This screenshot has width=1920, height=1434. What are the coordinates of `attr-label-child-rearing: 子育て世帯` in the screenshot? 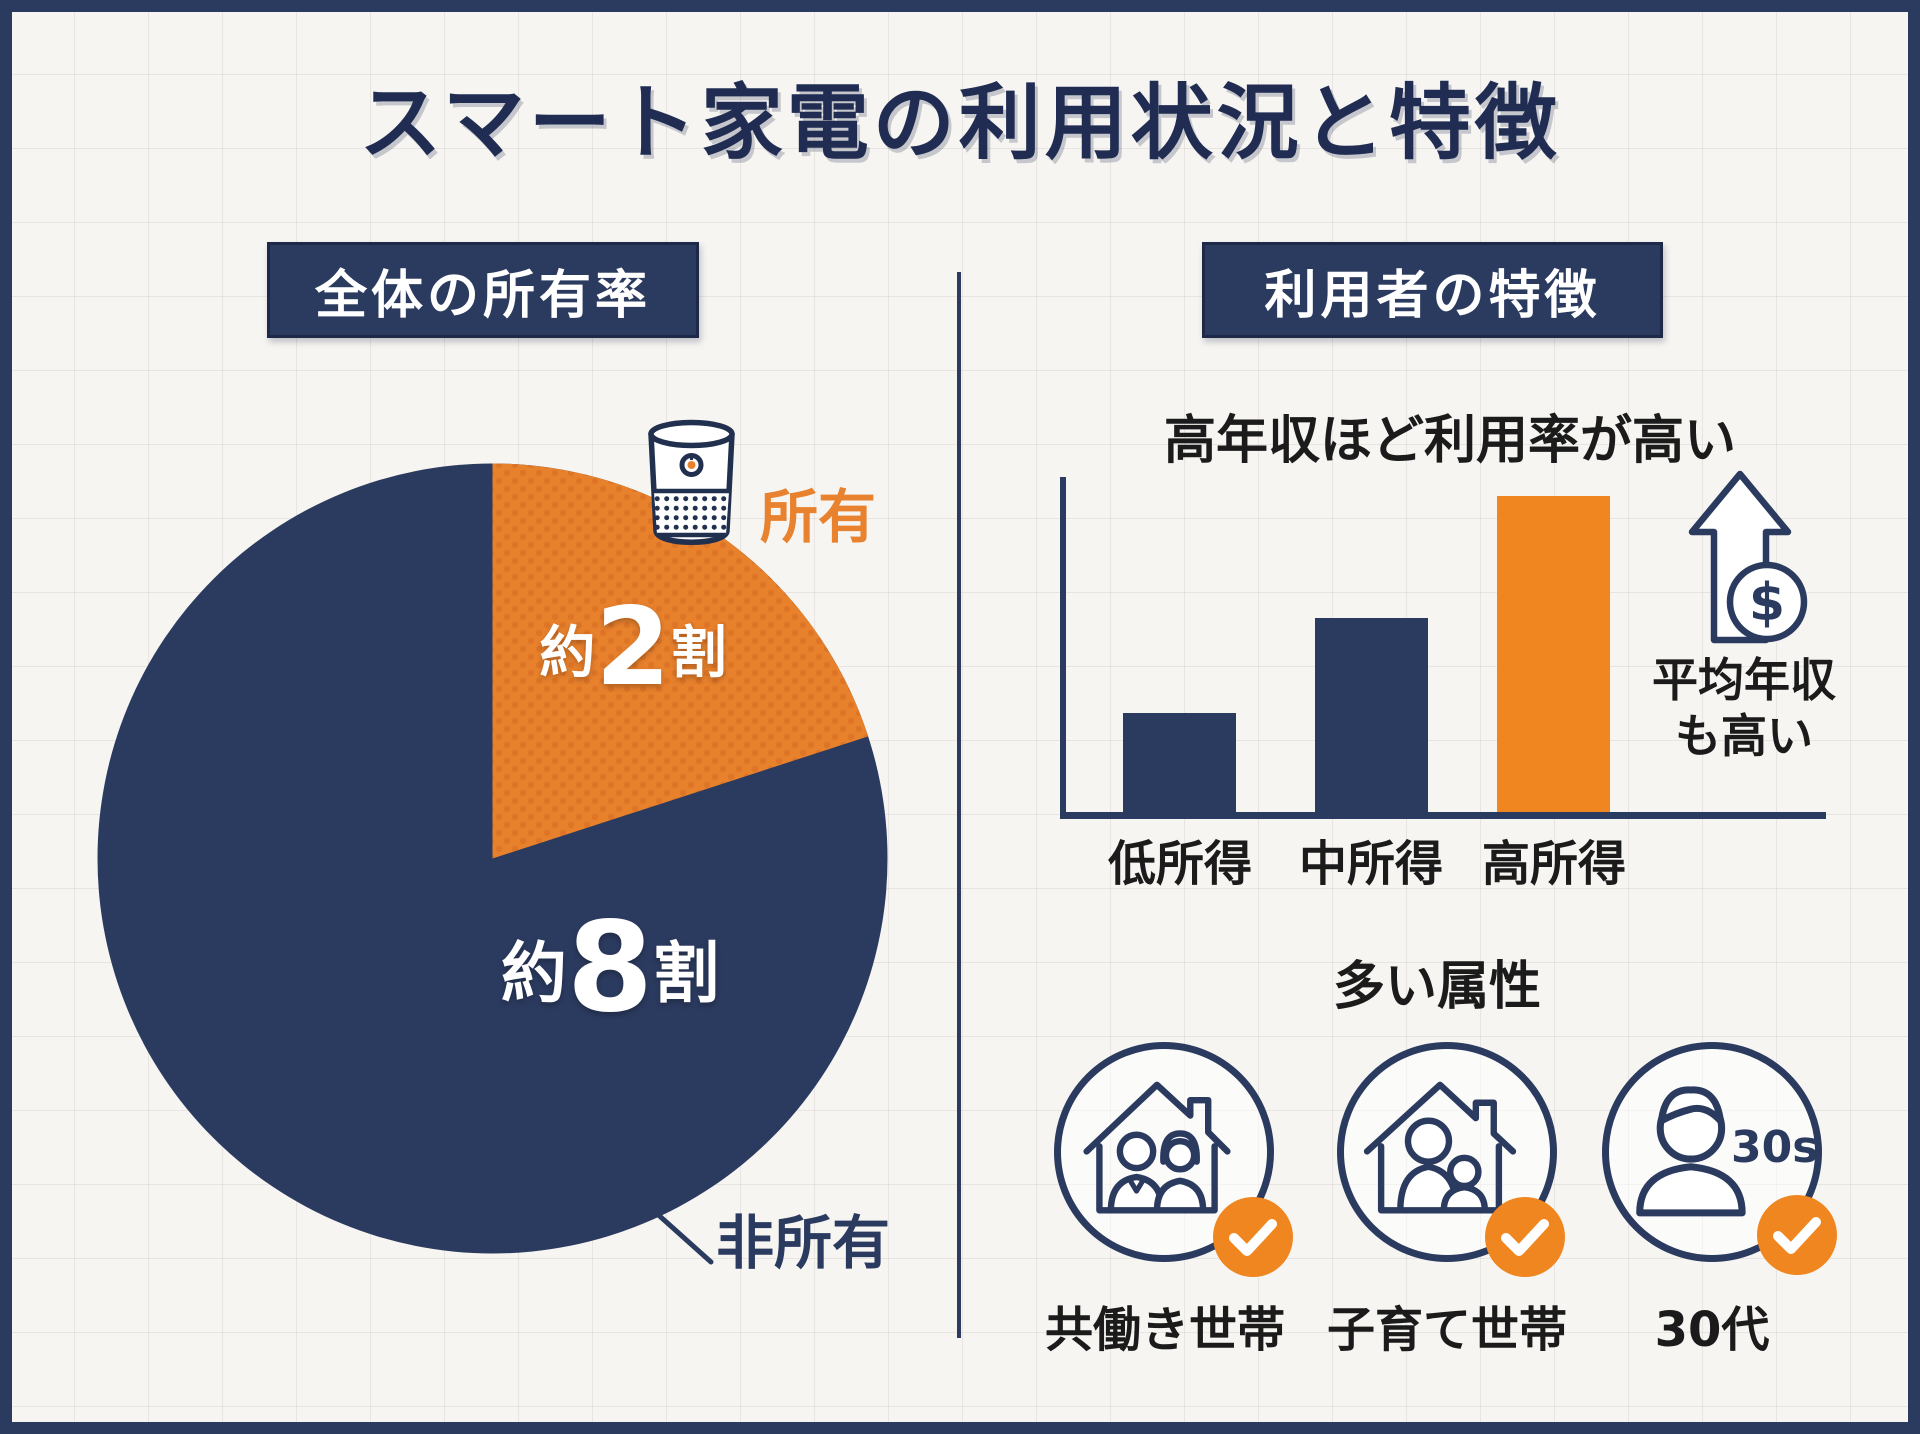 It's located at (1447, 1330).